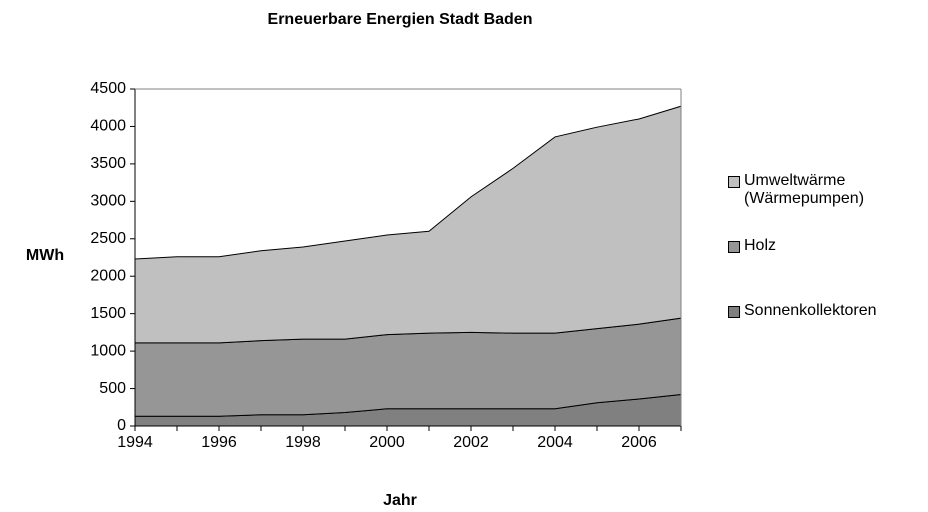  Describe the element at coordinates (387, 442) in the screenshot. I see `x-tick-label: 2000` at that location.